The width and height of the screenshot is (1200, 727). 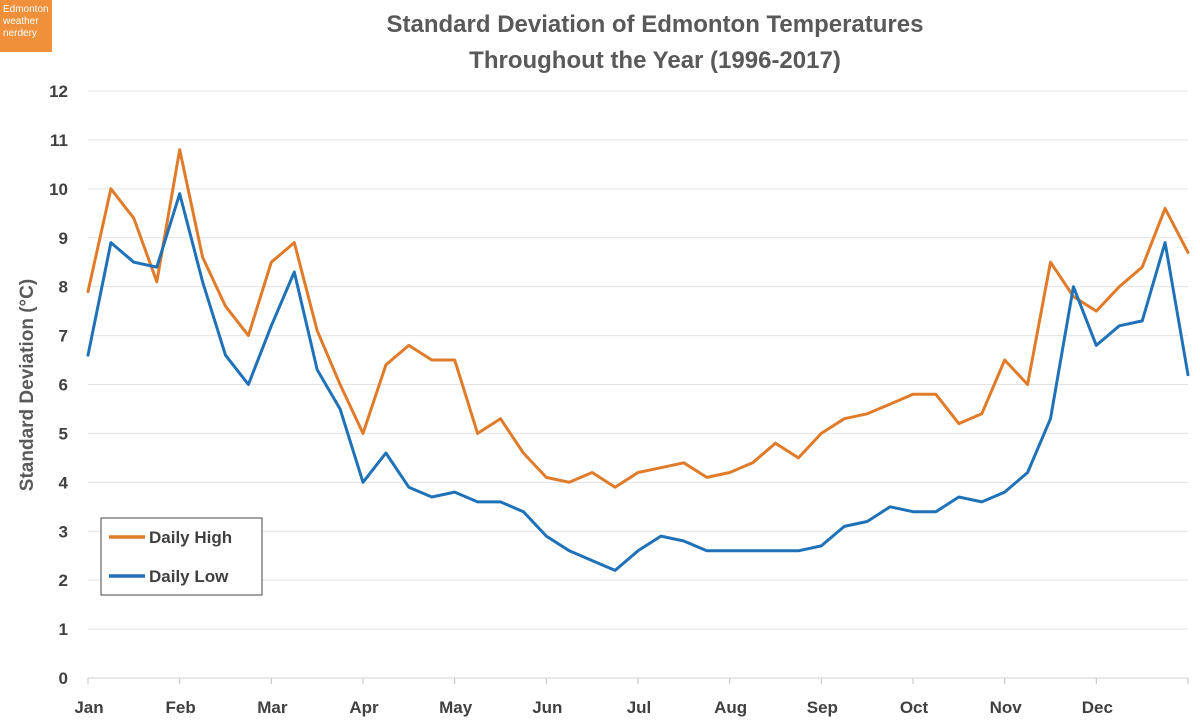 I want to click on y-tick-label: 12, so click(x=58, y=91).